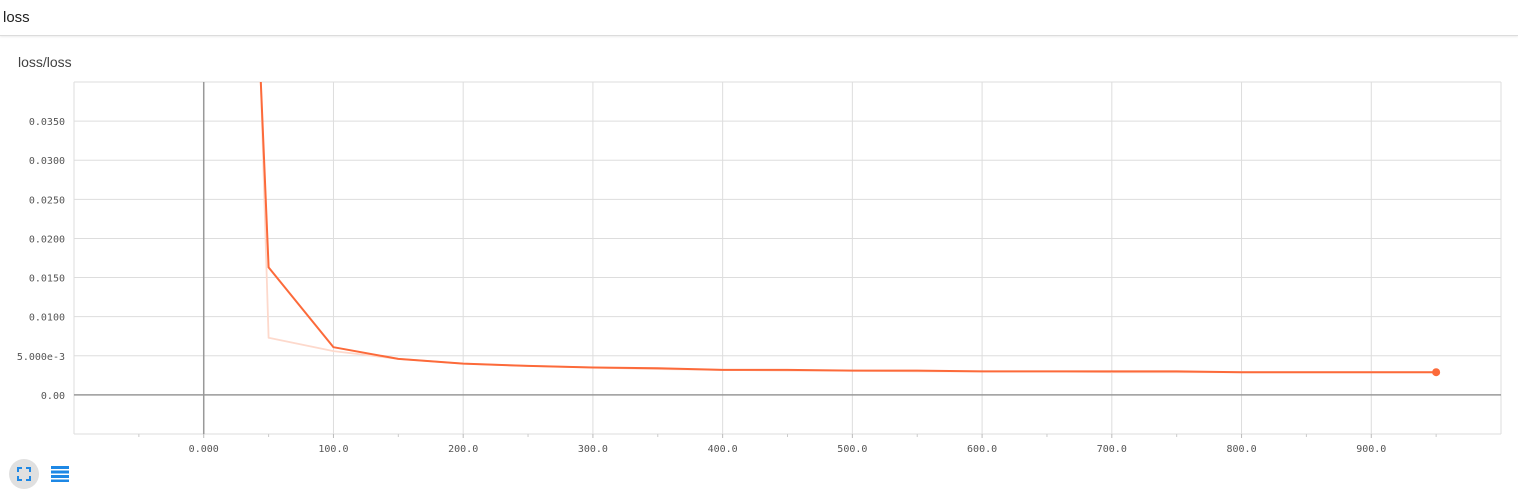  What do you see at coordinates (1112, 449) in the screenshot?
I see `x-tick-label: 700.0` at bounding box center [1112, 449].